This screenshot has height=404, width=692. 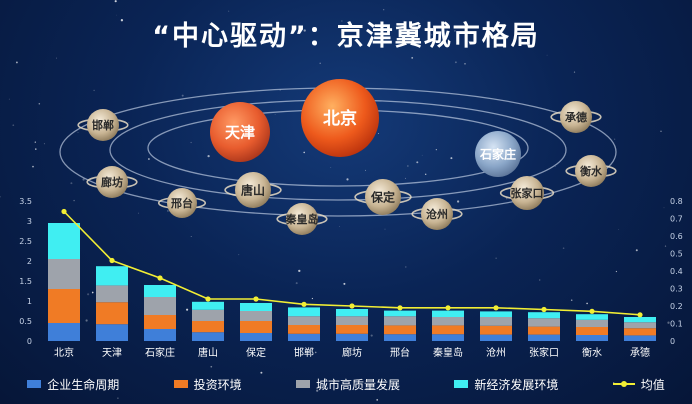 I want to click on planet-langfang: 廊坊, so click(x=112, y=182).